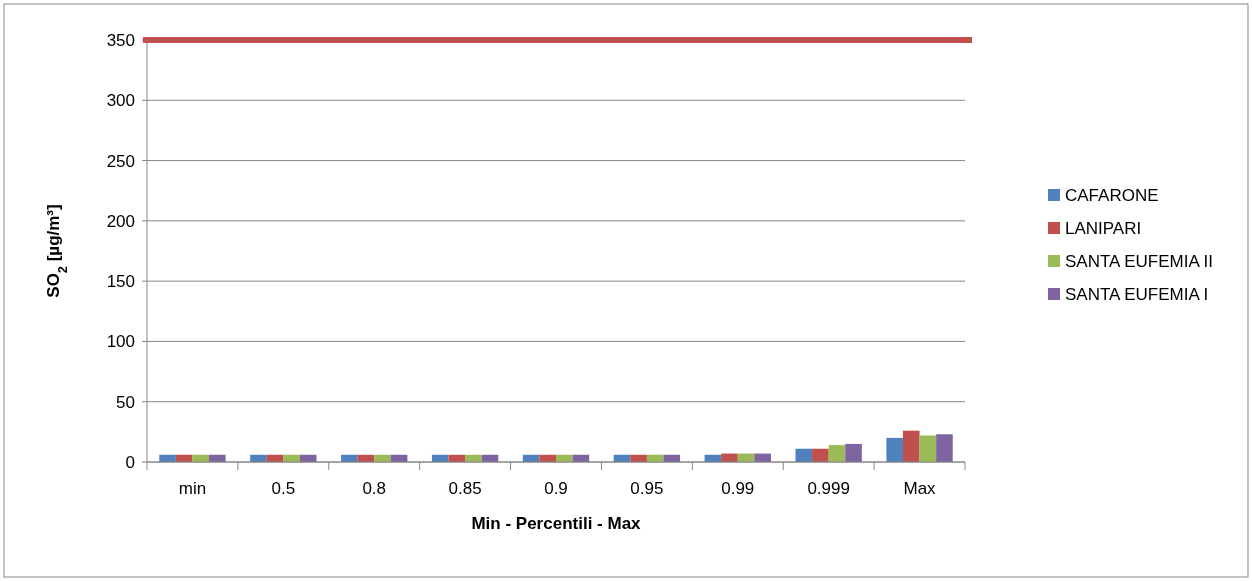  I want to click on y-tick-label: 250, so click(120, 161).